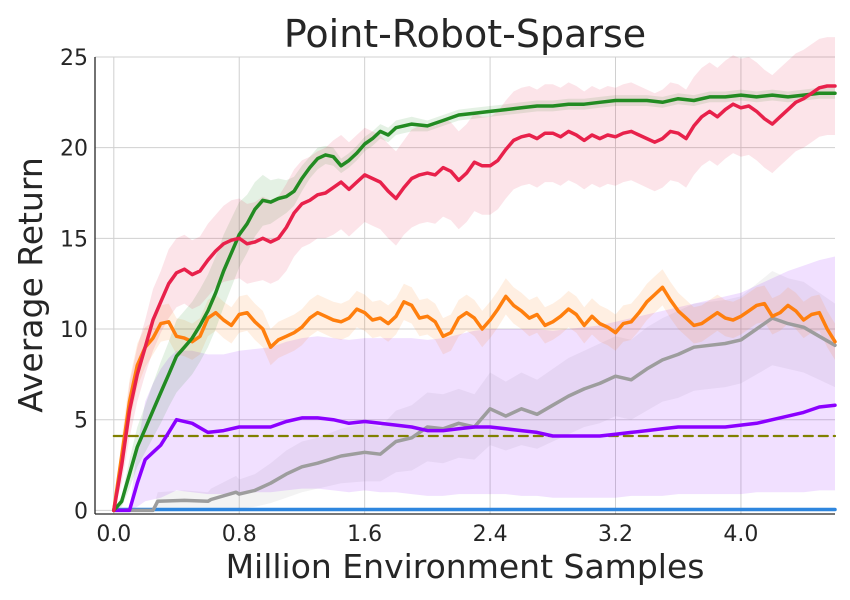  Describe the element at coordinates (30, 285) in the screenshot. I see `y-axis-label: Average Return` at that location.